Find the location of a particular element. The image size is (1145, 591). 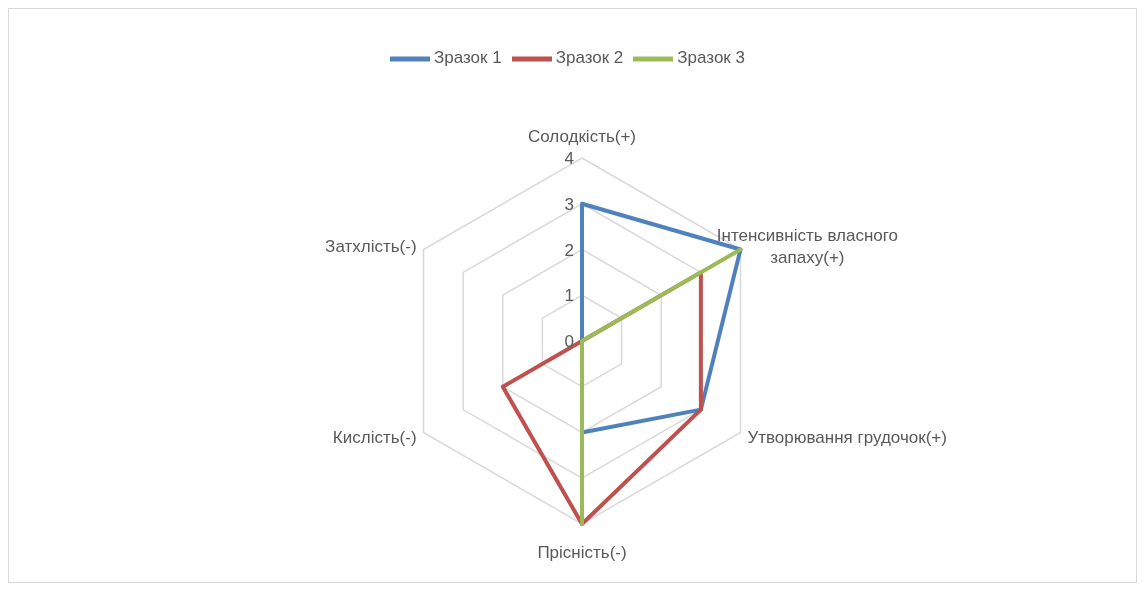

legend-label: Зразок 2 is located at coordinates (589, 58).